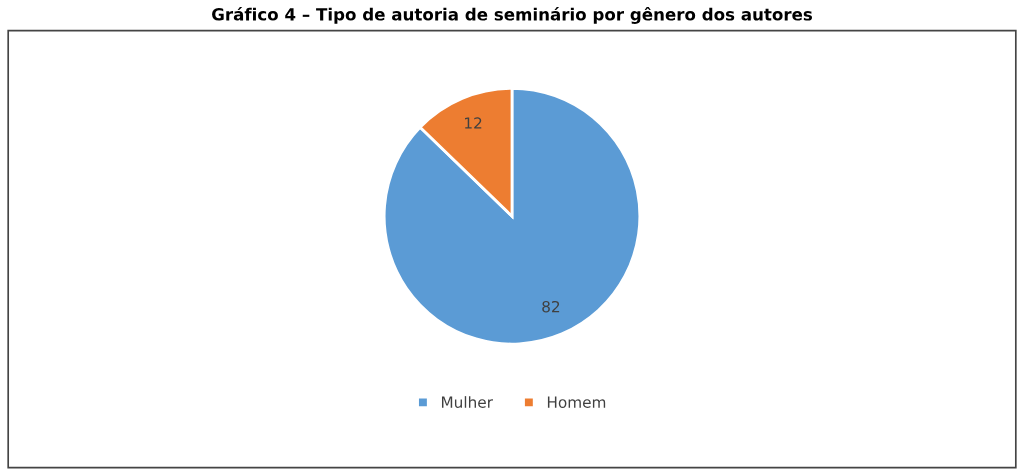 The height and width of the screenshot is (470, 1024). I want to click on data-label: 12, so click(473, 123).